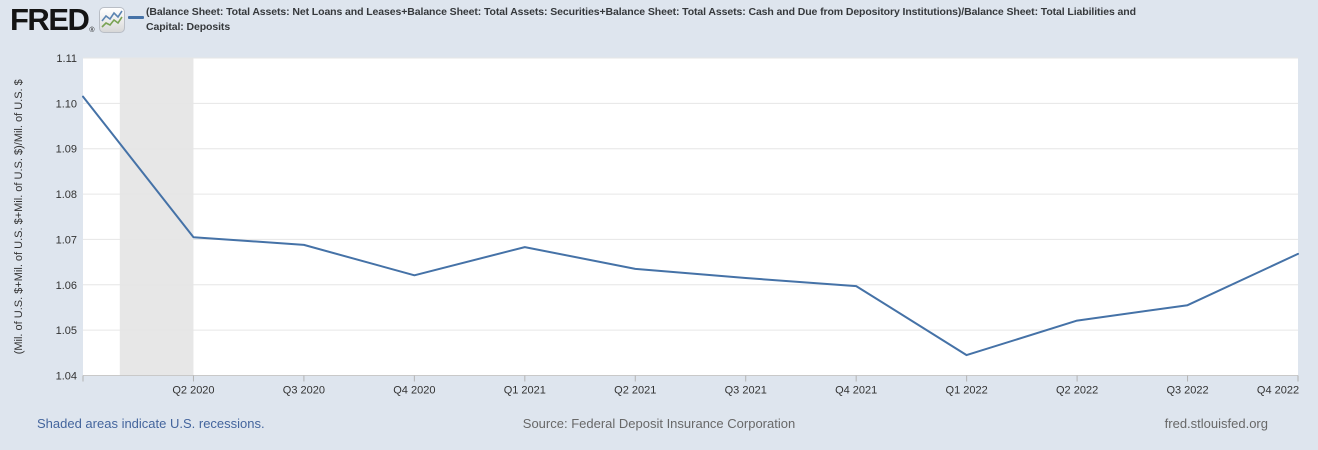 The width and height of the screenshot is (1318, 450). What do you see at coordinates (66, 240) in the screenshot?
I see `y-axis-tick-label: 1.07` at bounding box center [66, 240].